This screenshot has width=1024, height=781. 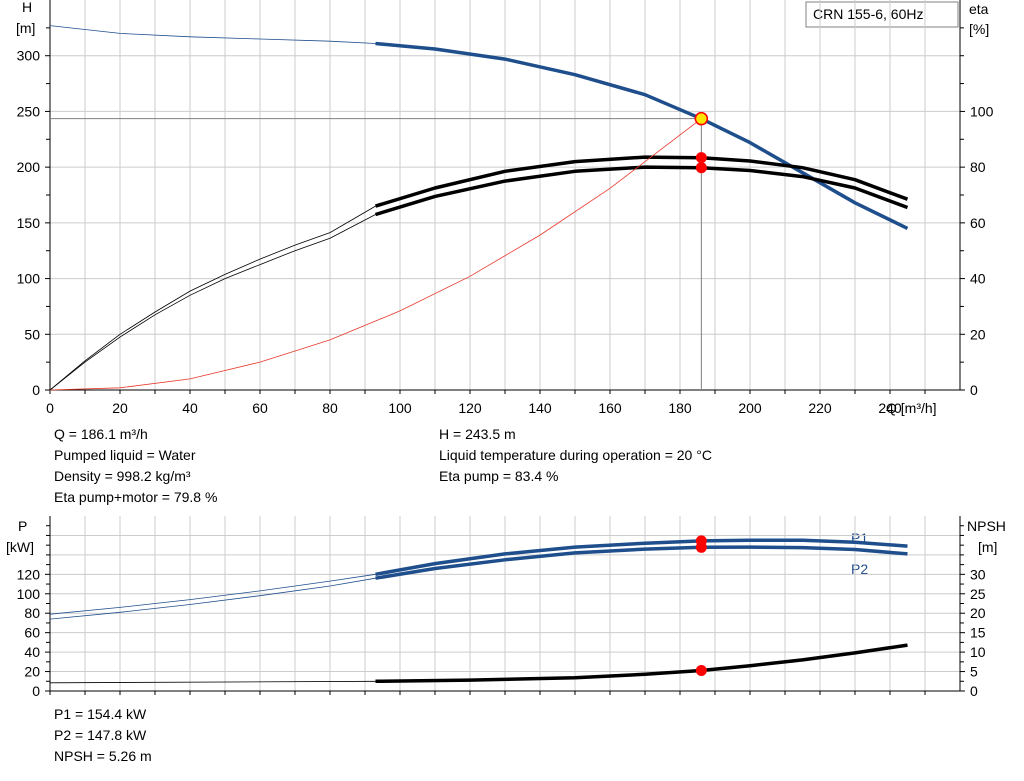 I want to click on eta_pump-curve-extrapolated, so click(x=212, y=298).